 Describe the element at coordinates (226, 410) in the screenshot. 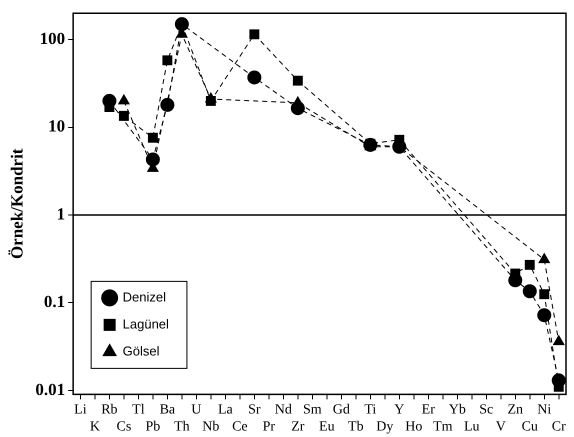

I see `x-tick-label: La` at that location.